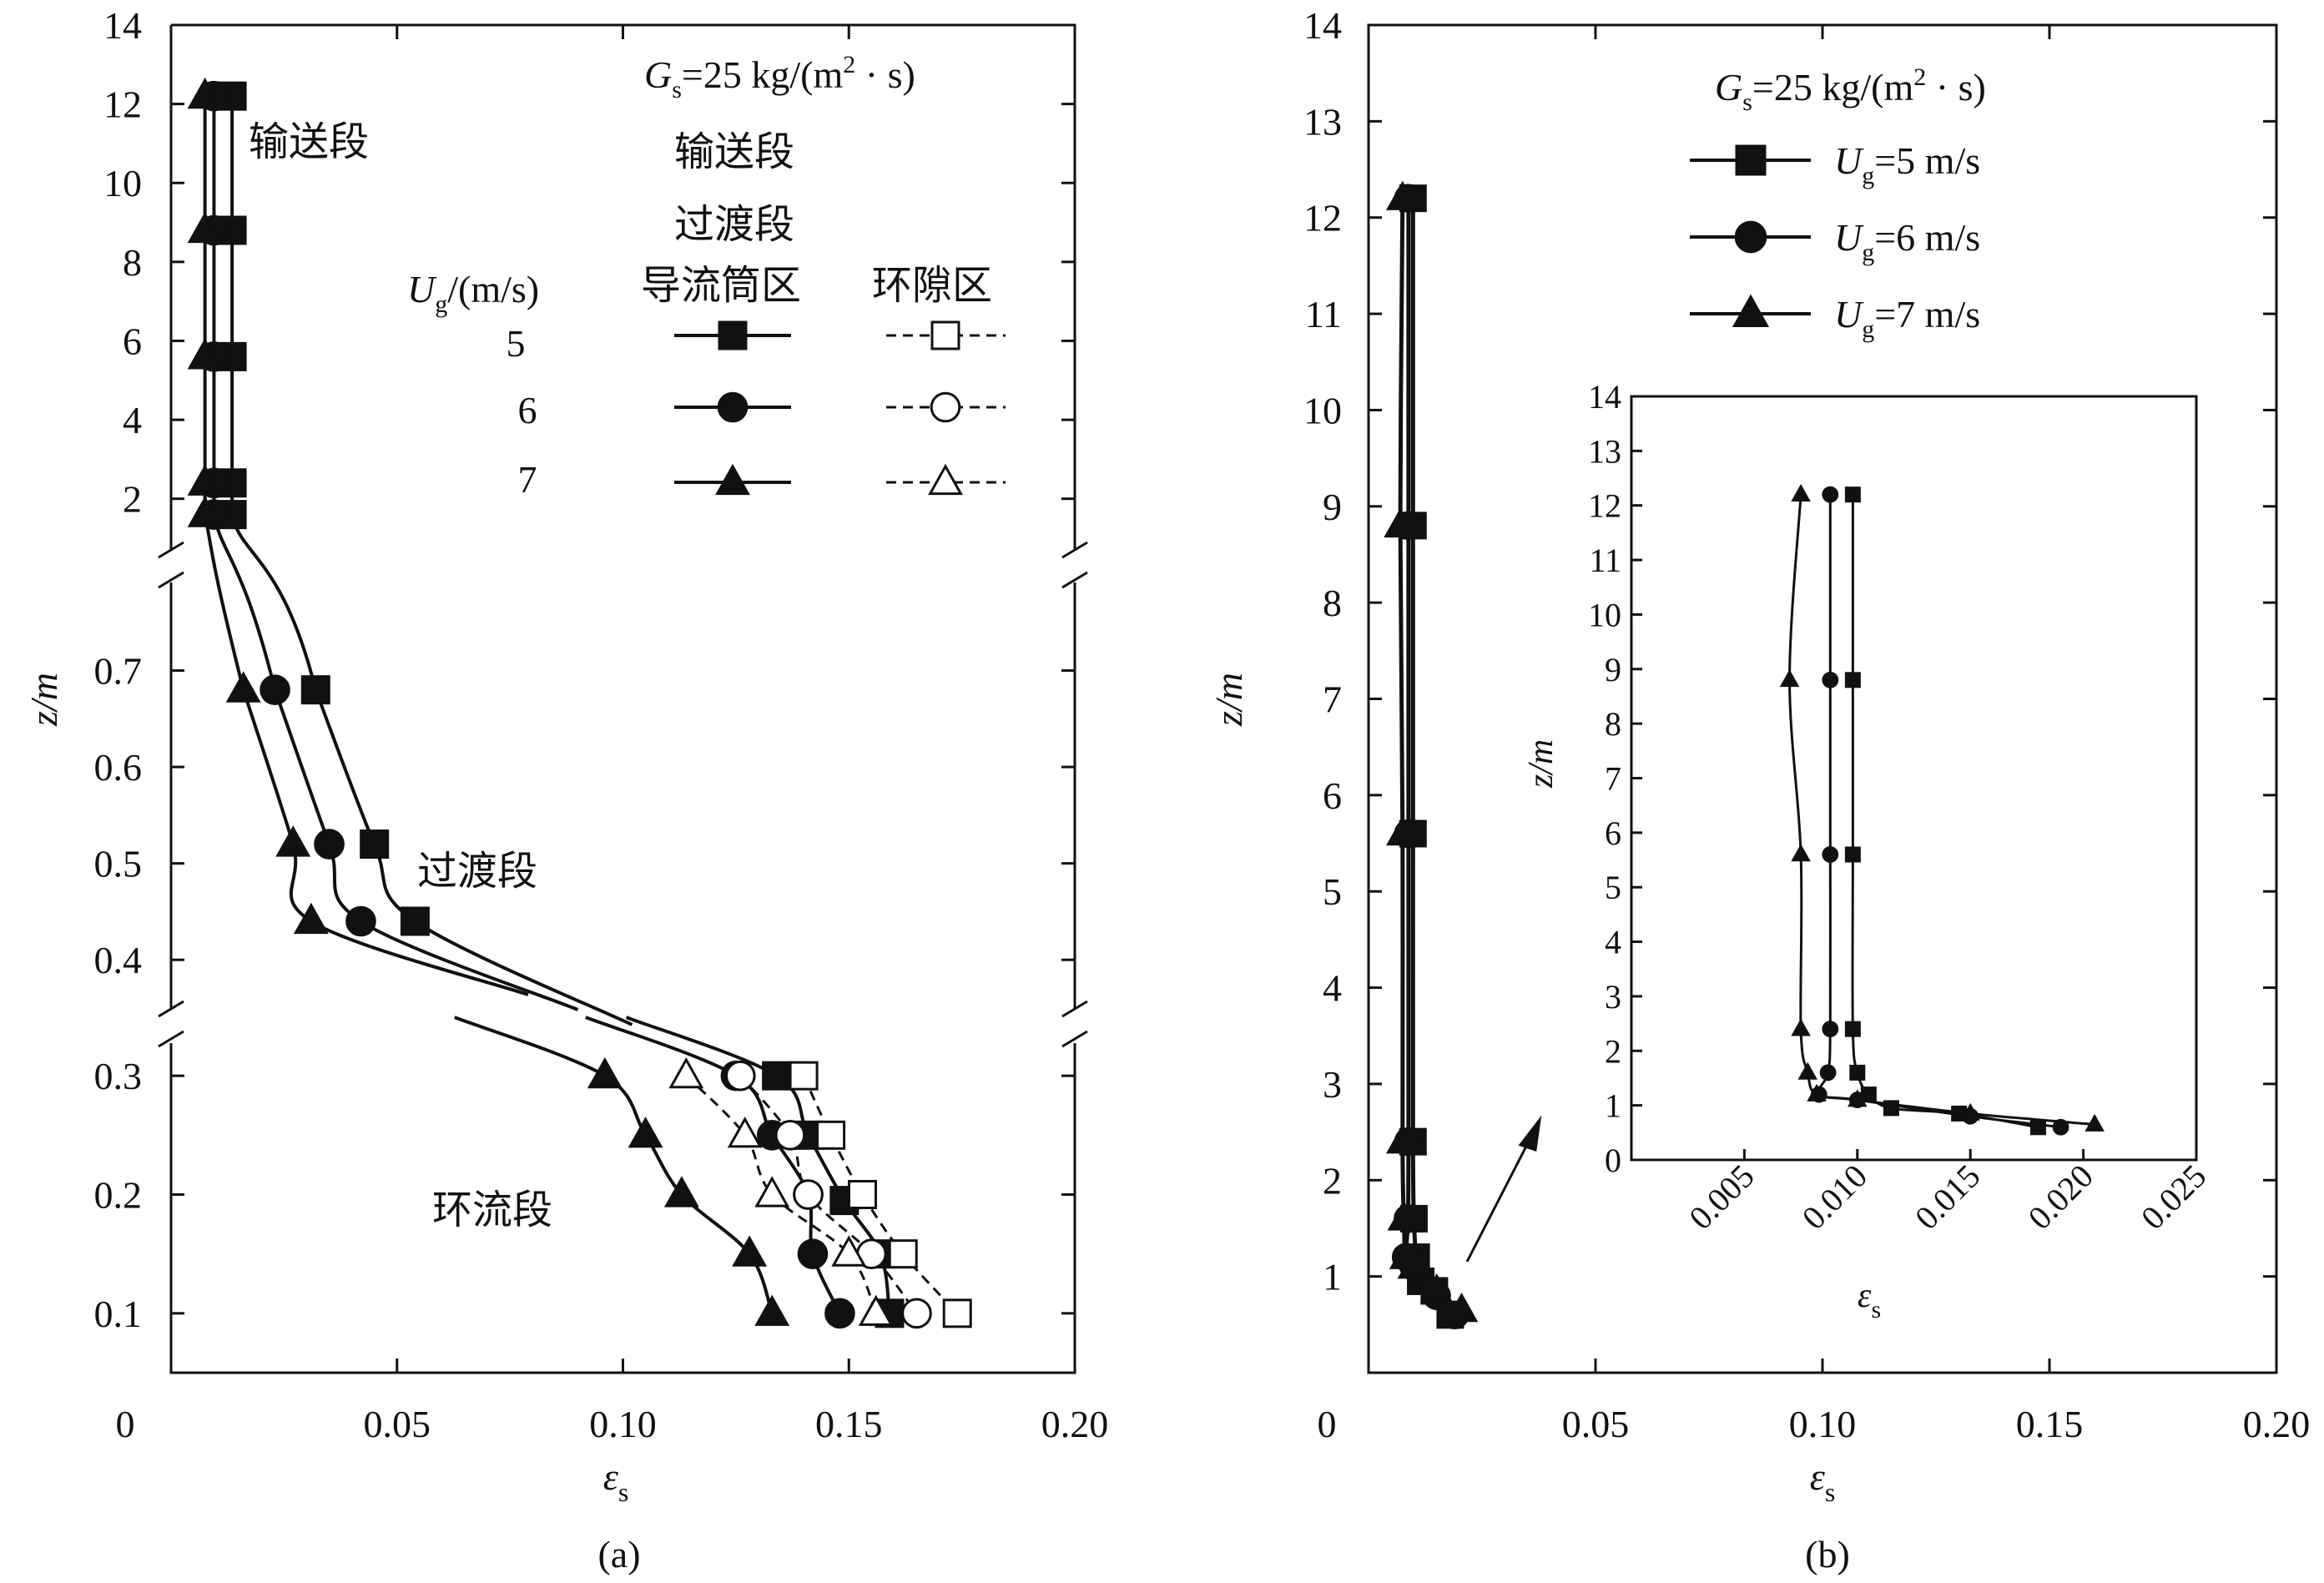  What do you see at coordinates (1604, 397) in the screenshot?
I see `inset-y-tick-label: 14` at bounding box center [1604, 397].